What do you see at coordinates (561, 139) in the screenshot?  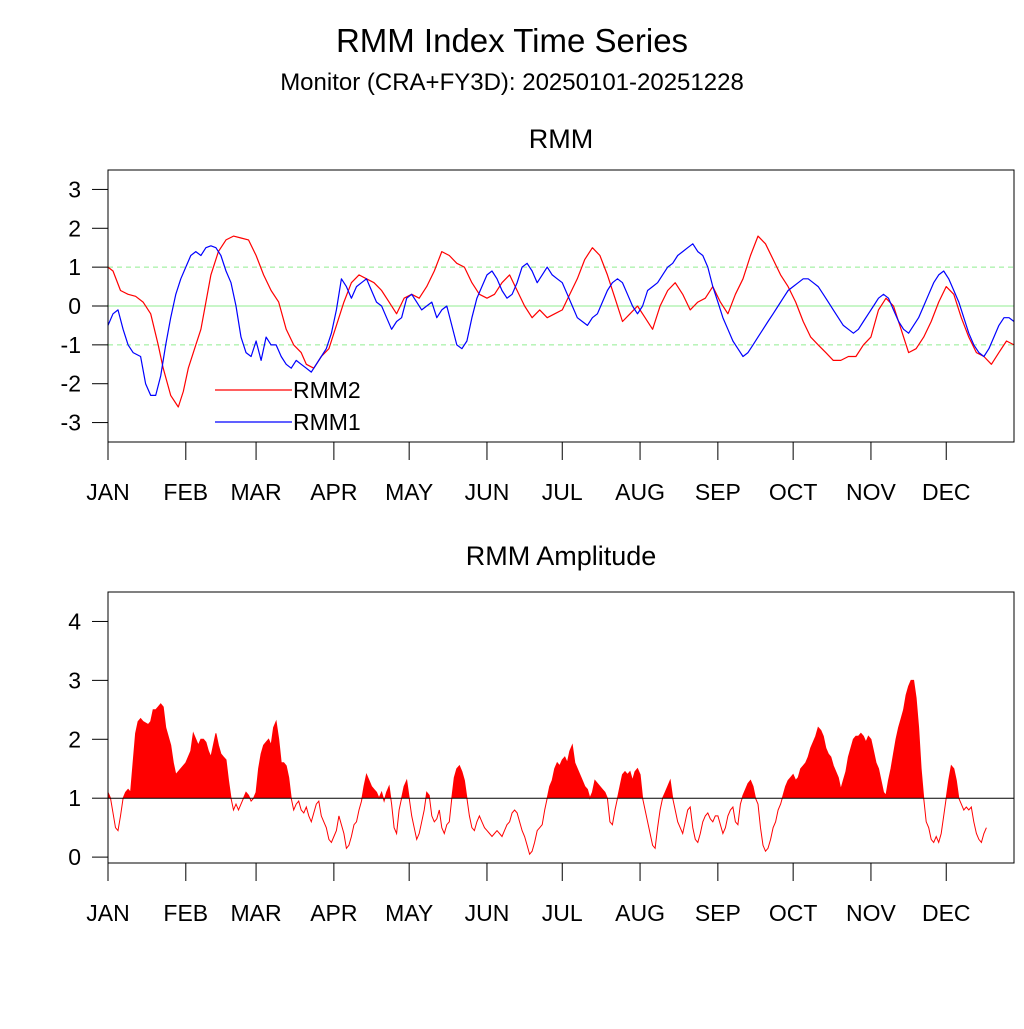 I see `rmm-panel-title: RMM` at bounding box center [561, 139].